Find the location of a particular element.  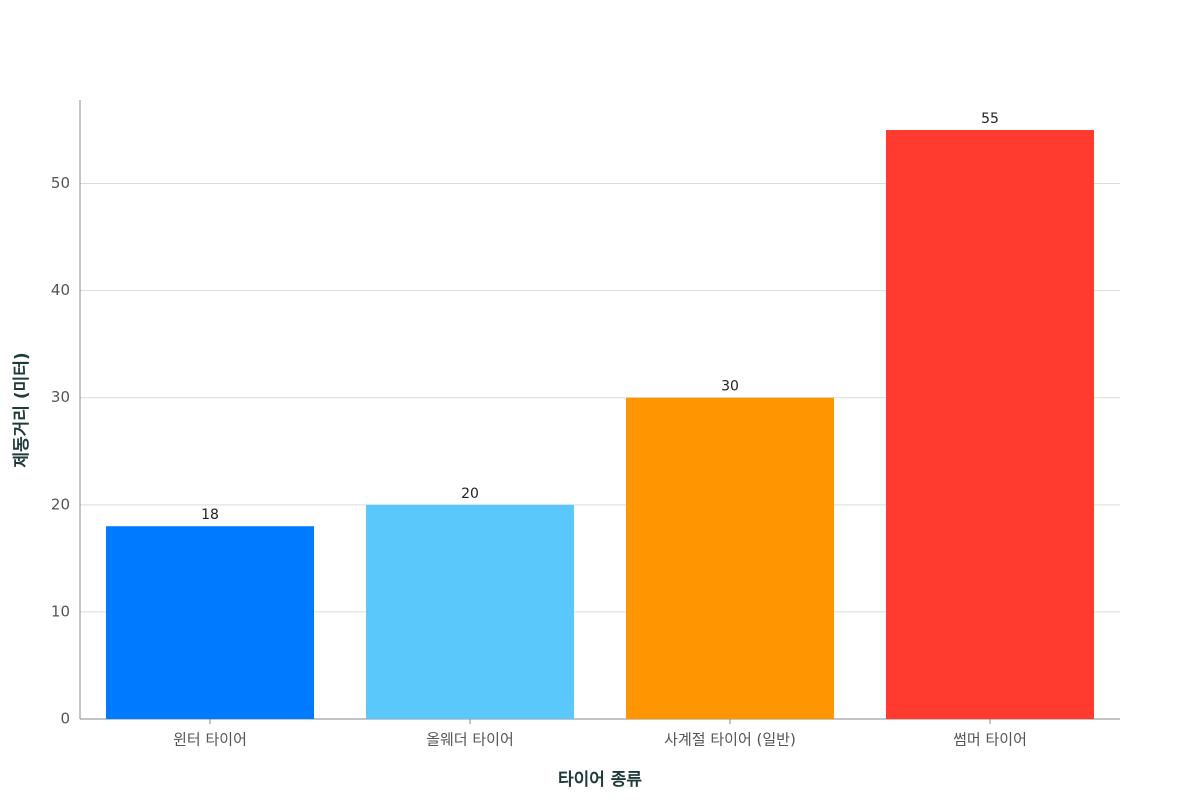

x-axis-title: 타이어 종류 is located at coordinates (600, 780).